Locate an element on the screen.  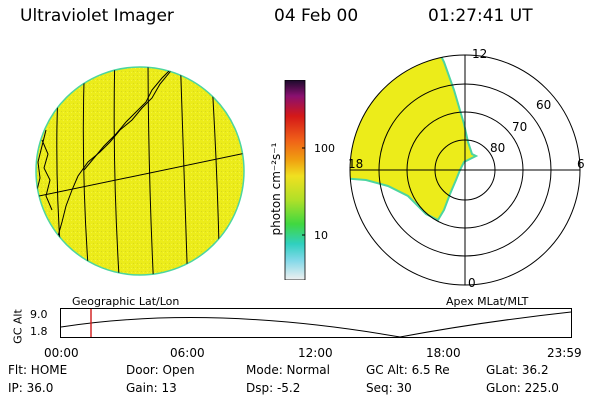
time-tick-0000: 00:00 is located at coordinates (61, 353).